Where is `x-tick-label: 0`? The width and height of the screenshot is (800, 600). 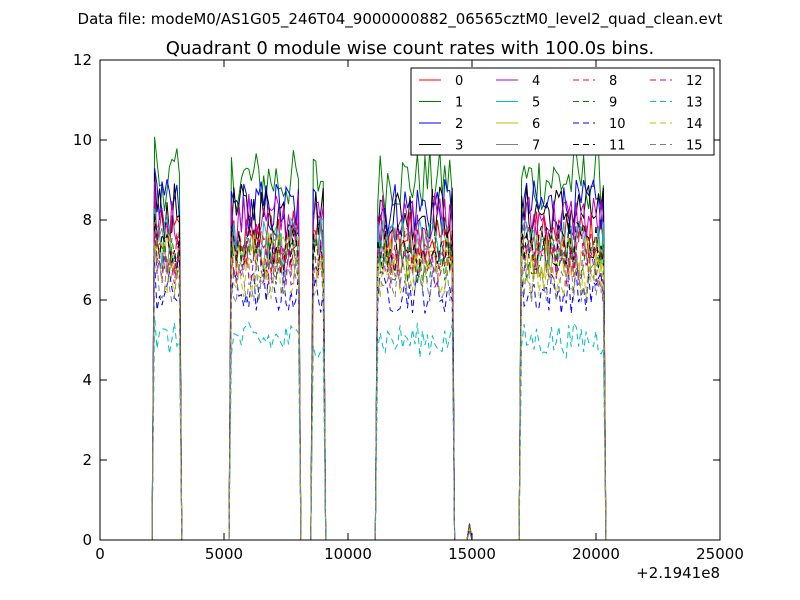 x-tick-label: 0 is located at coordinates (100, 554).